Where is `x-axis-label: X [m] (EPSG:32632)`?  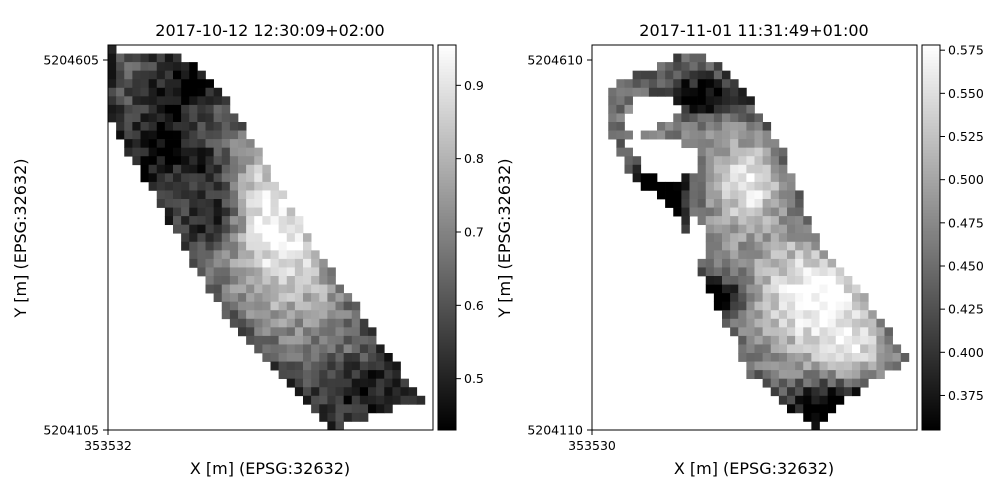
x-axis-label: X [m] (EPSG:32632) is located at coordinates (270, 468).